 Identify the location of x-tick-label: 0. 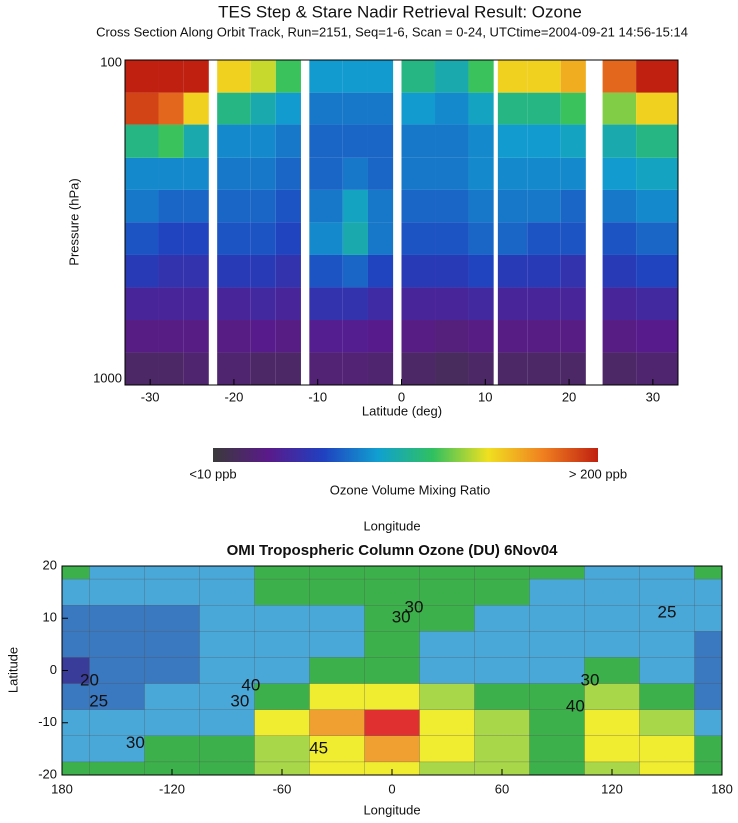
(391, 788).